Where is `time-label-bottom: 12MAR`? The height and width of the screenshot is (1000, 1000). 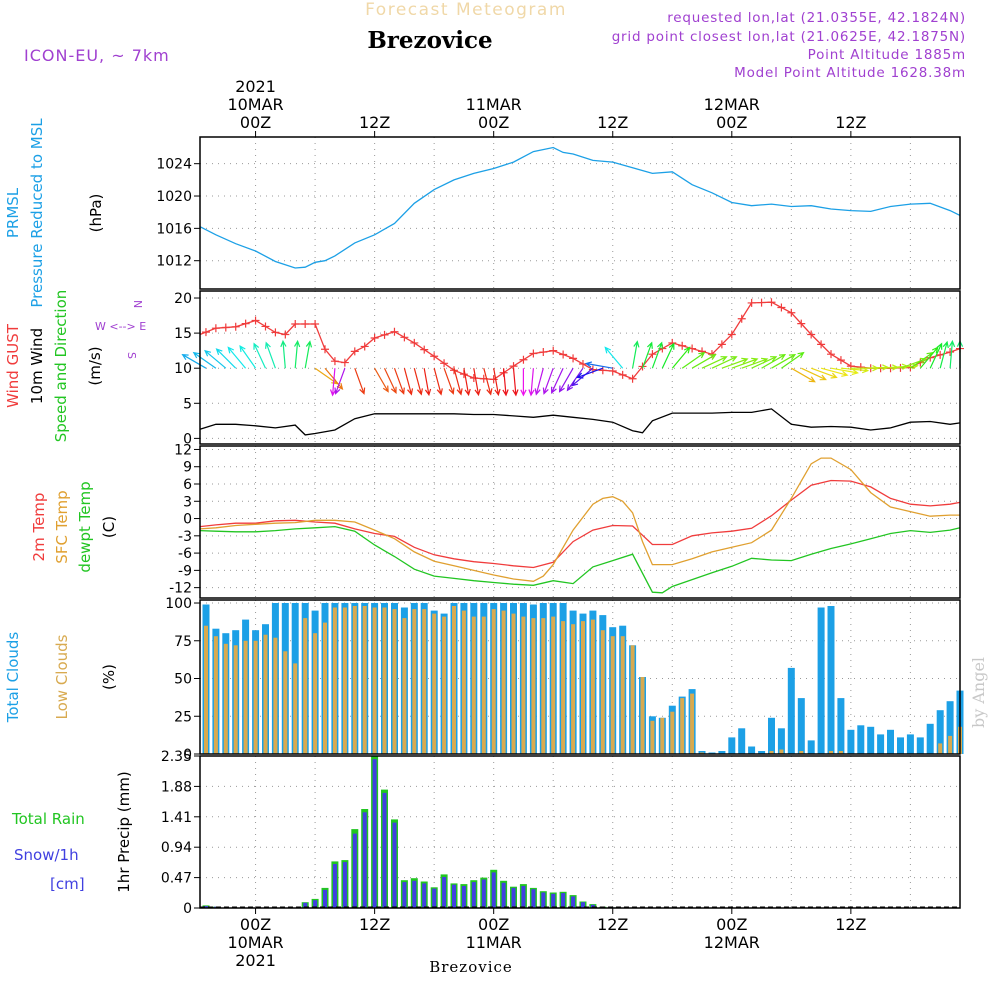 time-label-bottom: 12MAR is located at coordinates (732, 942).